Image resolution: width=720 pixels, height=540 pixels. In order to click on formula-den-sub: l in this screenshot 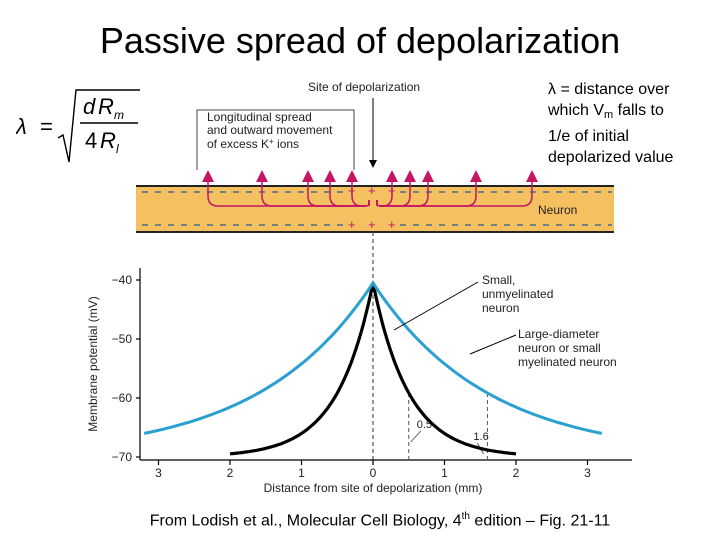, I will do `click(117, 149)`.